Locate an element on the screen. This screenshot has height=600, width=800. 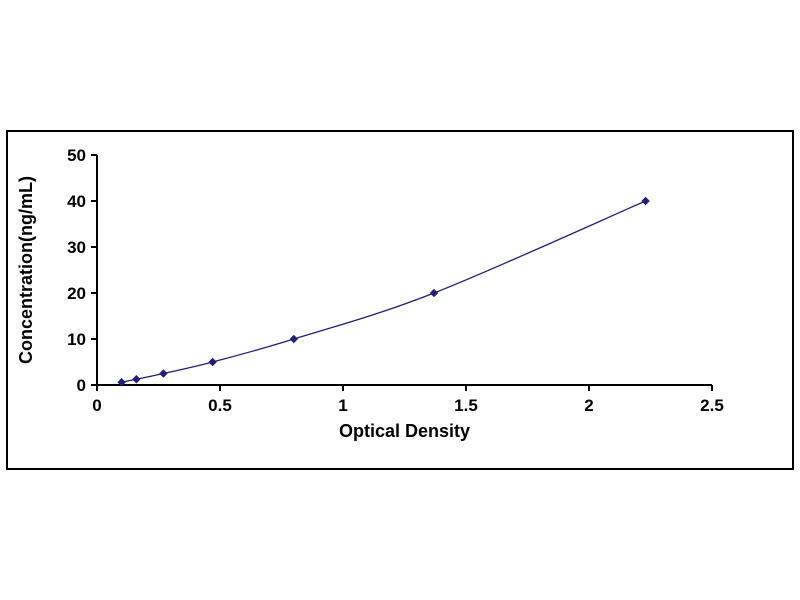
y-tick-label: 10 is located at coordinates (76, 339).